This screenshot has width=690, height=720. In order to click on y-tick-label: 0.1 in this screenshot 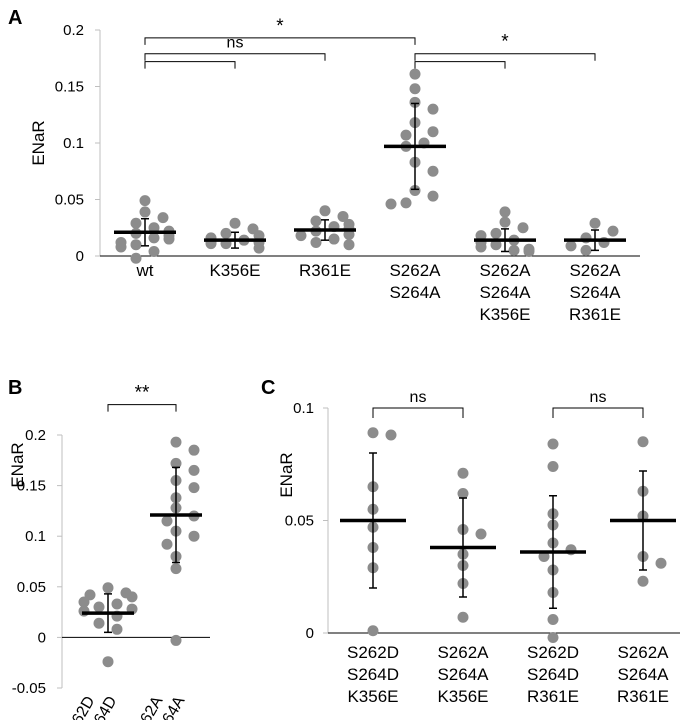, I will do `click(35, 536)`.